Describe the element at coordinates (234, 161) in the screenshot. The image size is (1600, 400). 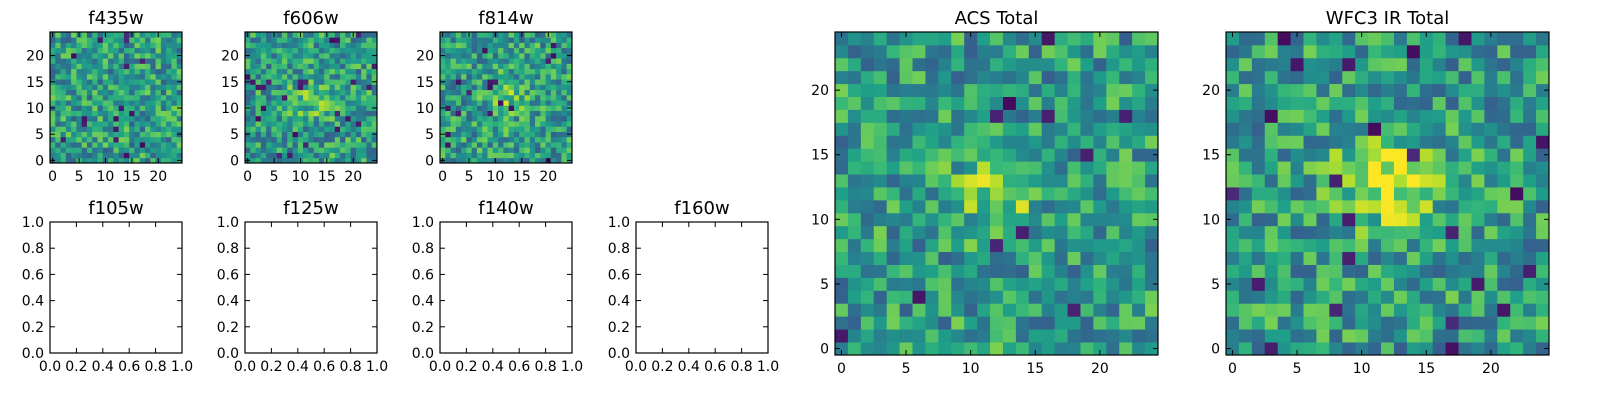
I see `y-tick-label: 0` at that location.